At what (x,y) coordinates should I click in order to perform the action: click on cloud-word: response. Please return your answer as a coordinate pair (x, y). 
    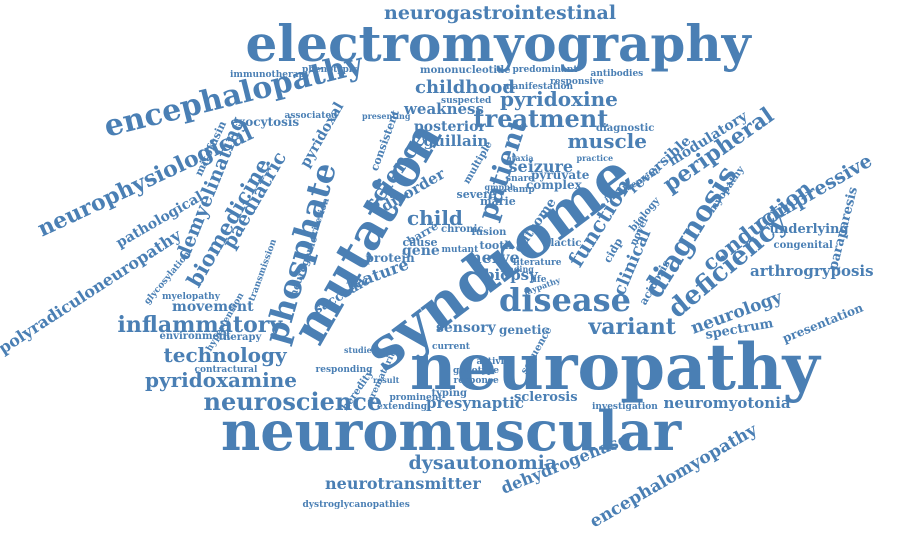
    Looking at the image, I should click on (476, 380).